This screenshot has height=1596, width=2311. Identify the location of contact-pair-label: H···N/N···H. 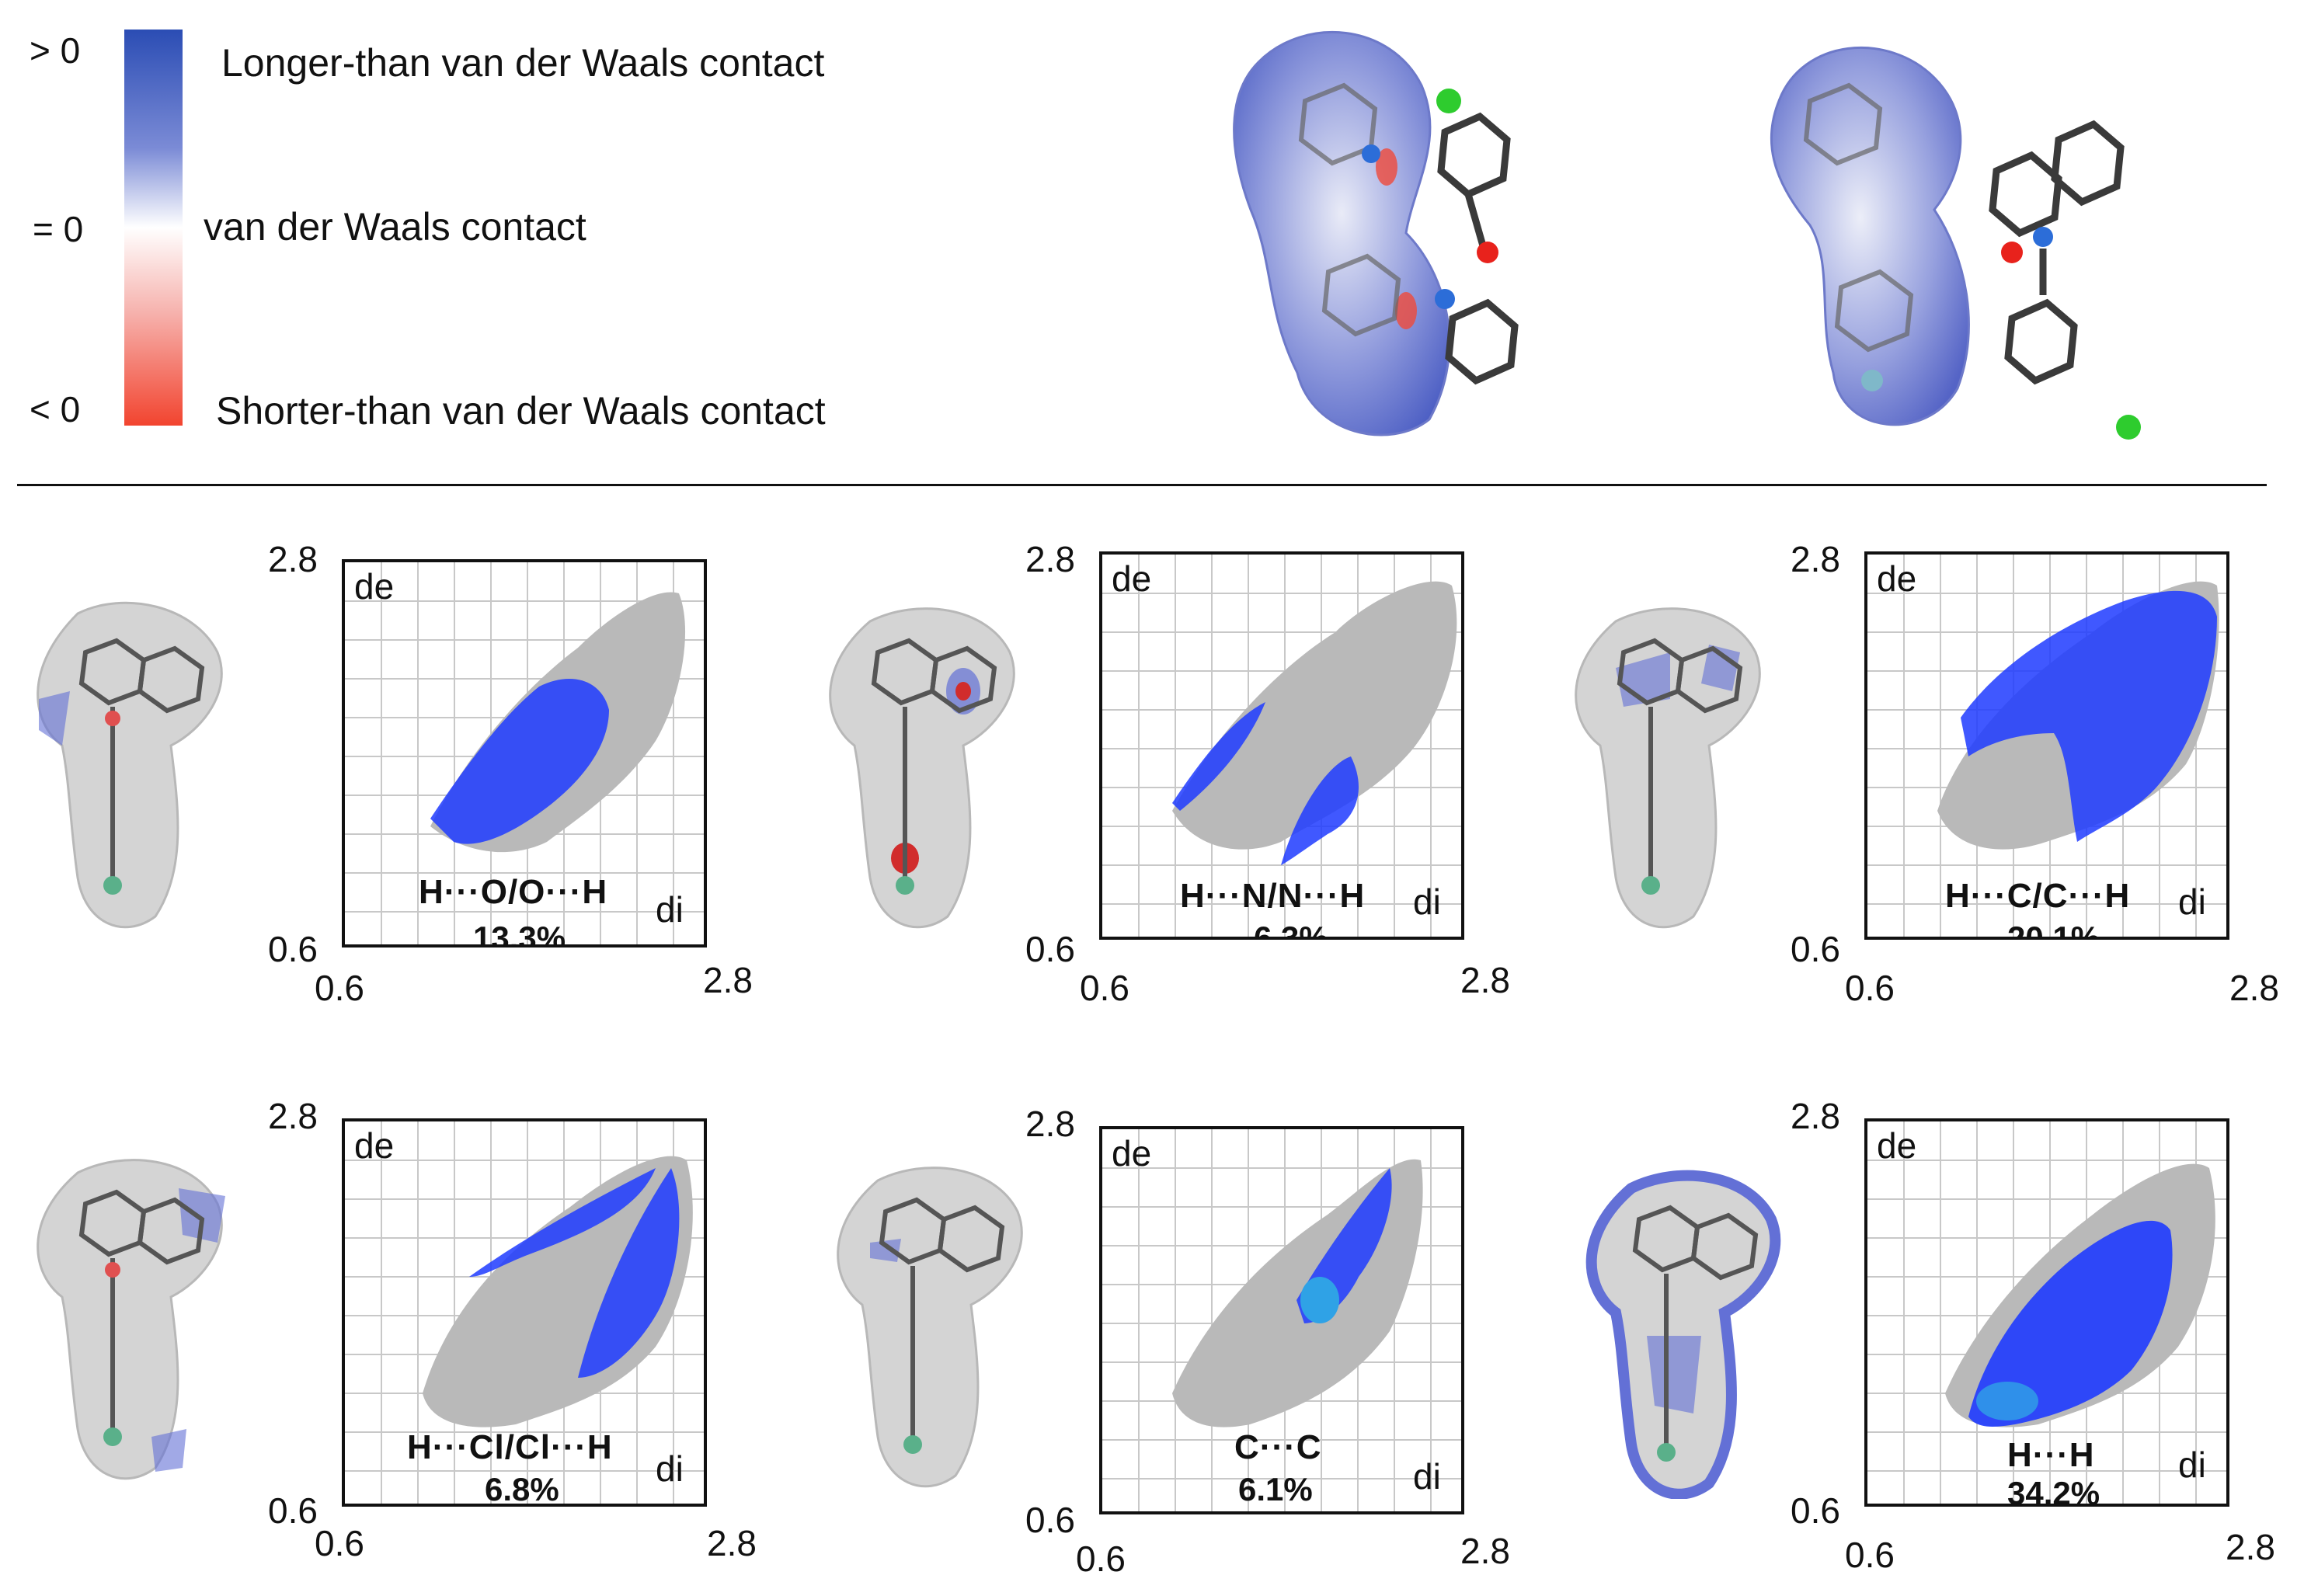
(1273, 896).